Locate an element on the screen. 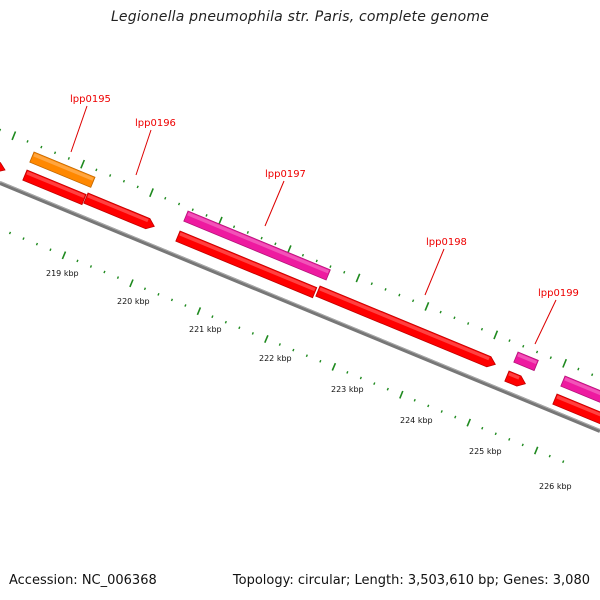 Image resolution: width=600 pixels, height=600 pixels. feature-lpp0197 is located at coordinates (257, 245).